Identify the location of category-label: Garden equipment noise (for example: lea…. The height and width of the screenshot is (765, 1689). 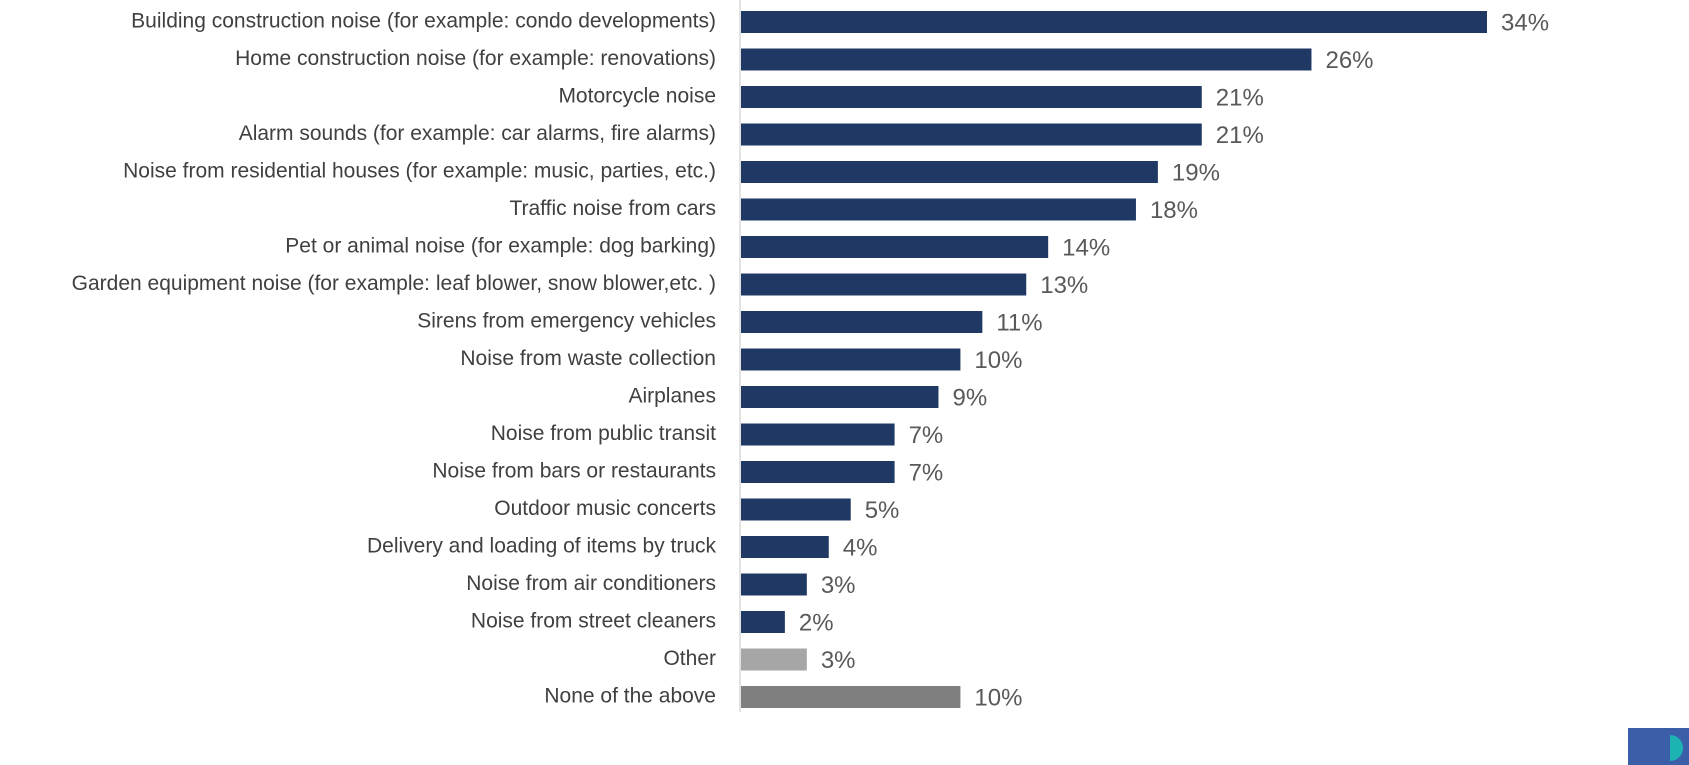
(394, 283).